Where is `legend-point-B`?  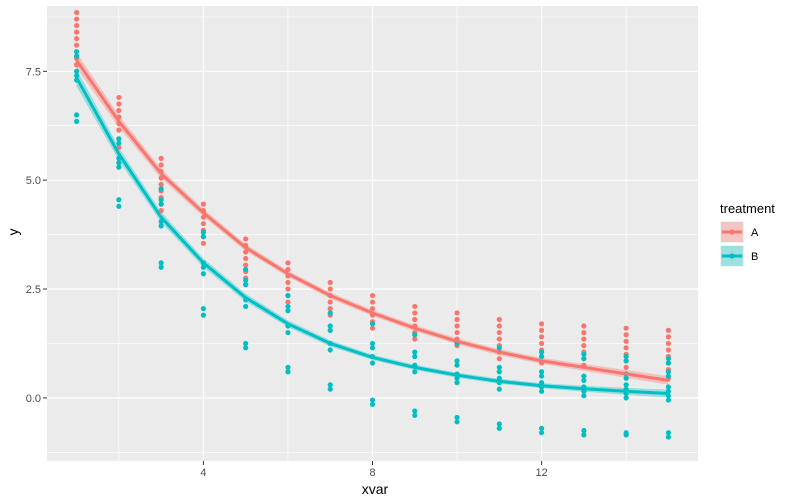 legend-point-B is located at coordinates (732, 256).